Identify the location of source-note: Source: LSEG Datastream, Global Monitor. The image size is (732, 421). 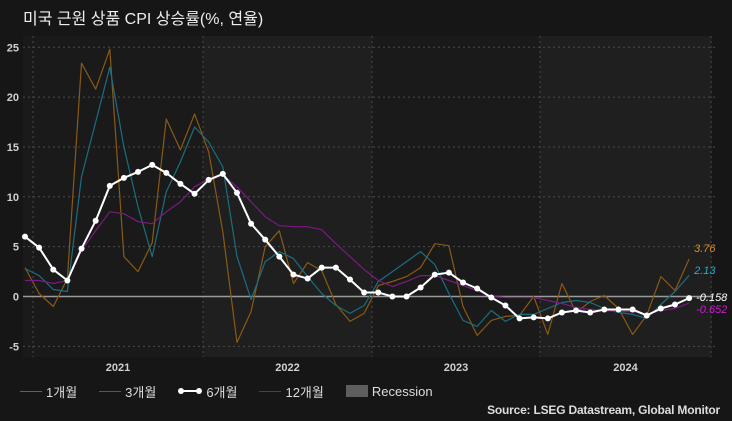
(603, 410).